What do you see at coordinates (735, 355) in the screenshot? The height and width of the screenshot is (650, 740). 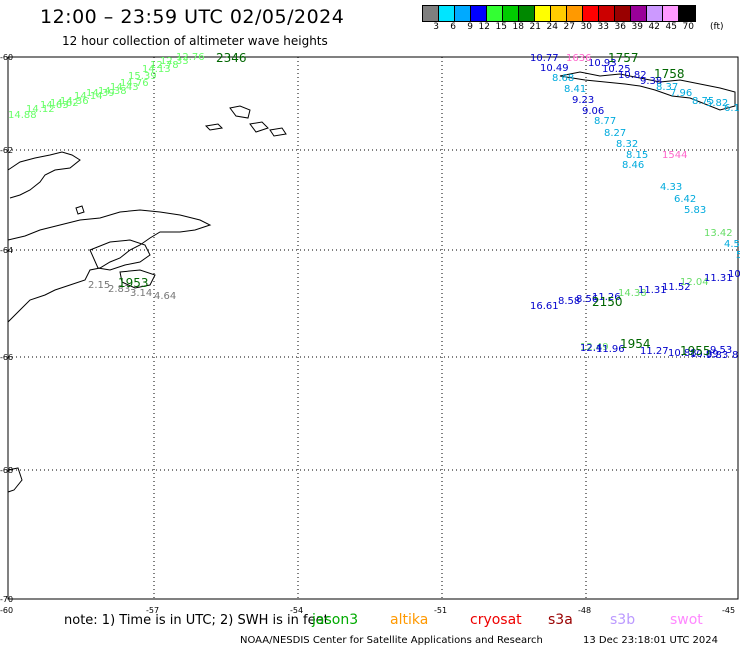 I see `wave-height-label: 8` at bounding box center [735, 355].